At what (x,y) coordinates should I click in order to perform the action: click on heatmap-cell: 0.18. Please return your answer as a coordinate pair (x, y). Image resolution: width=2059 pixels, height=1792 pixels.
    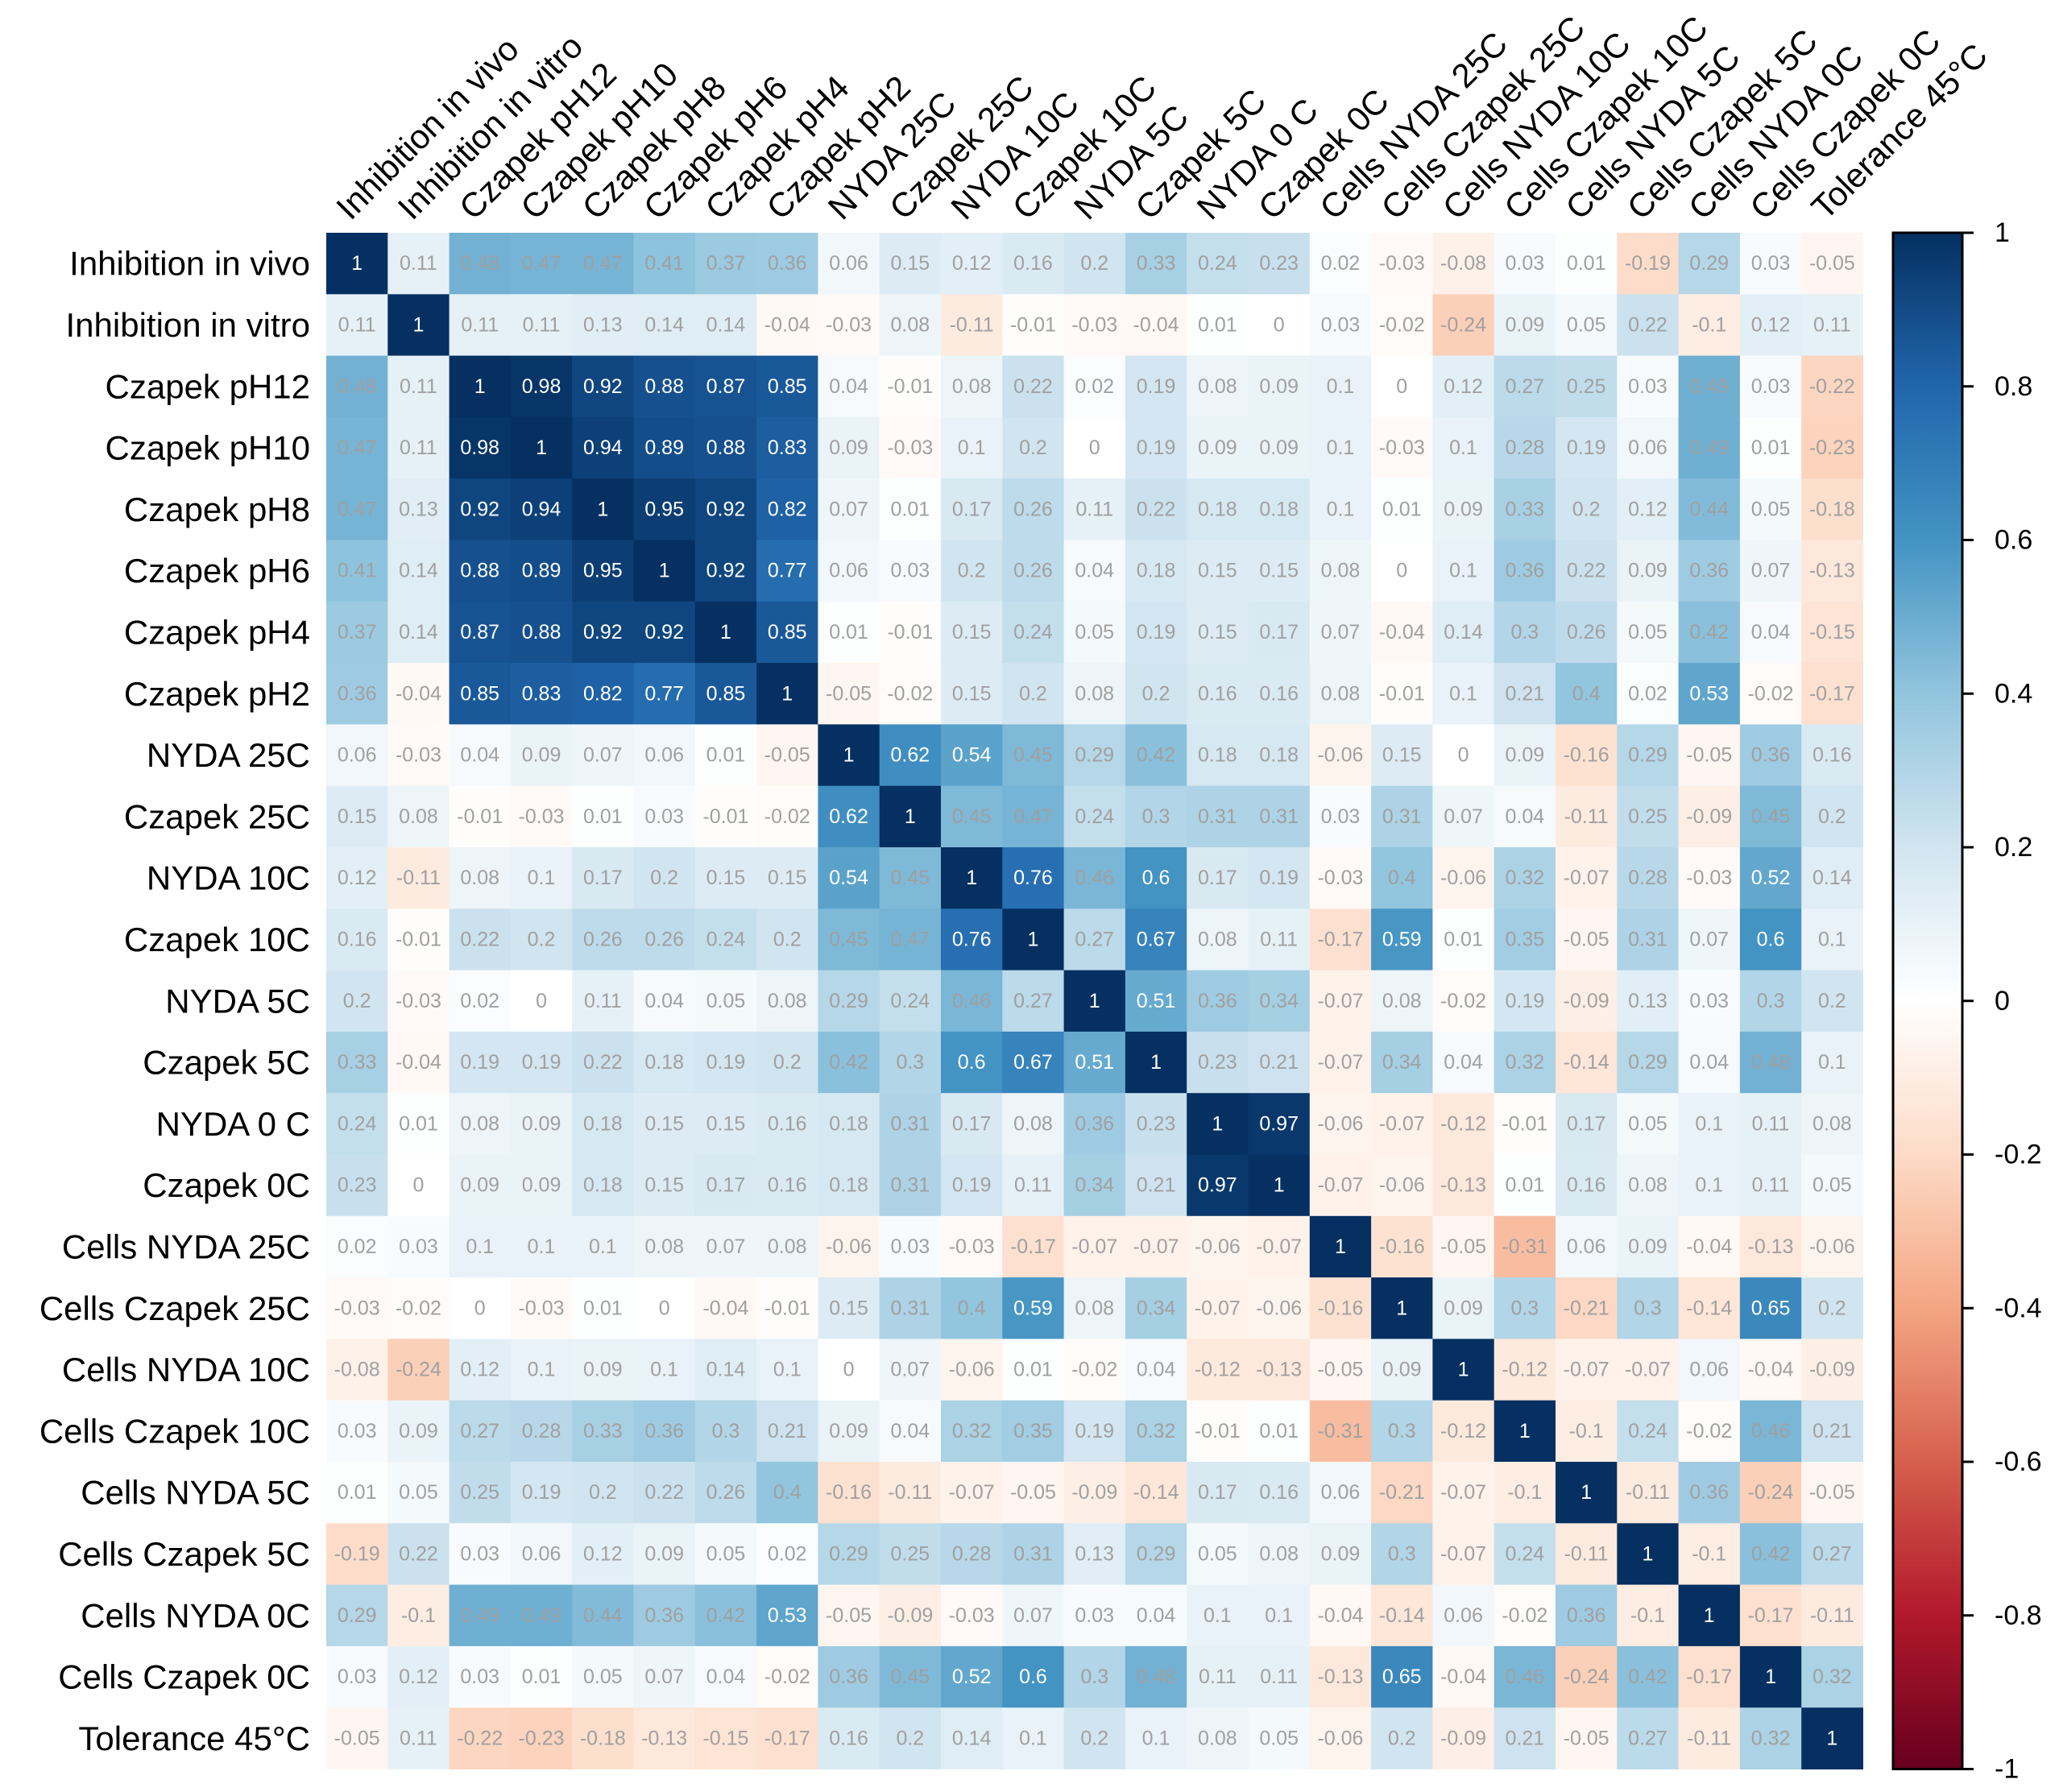
    Looking at the image, I should click on (664, 1062).